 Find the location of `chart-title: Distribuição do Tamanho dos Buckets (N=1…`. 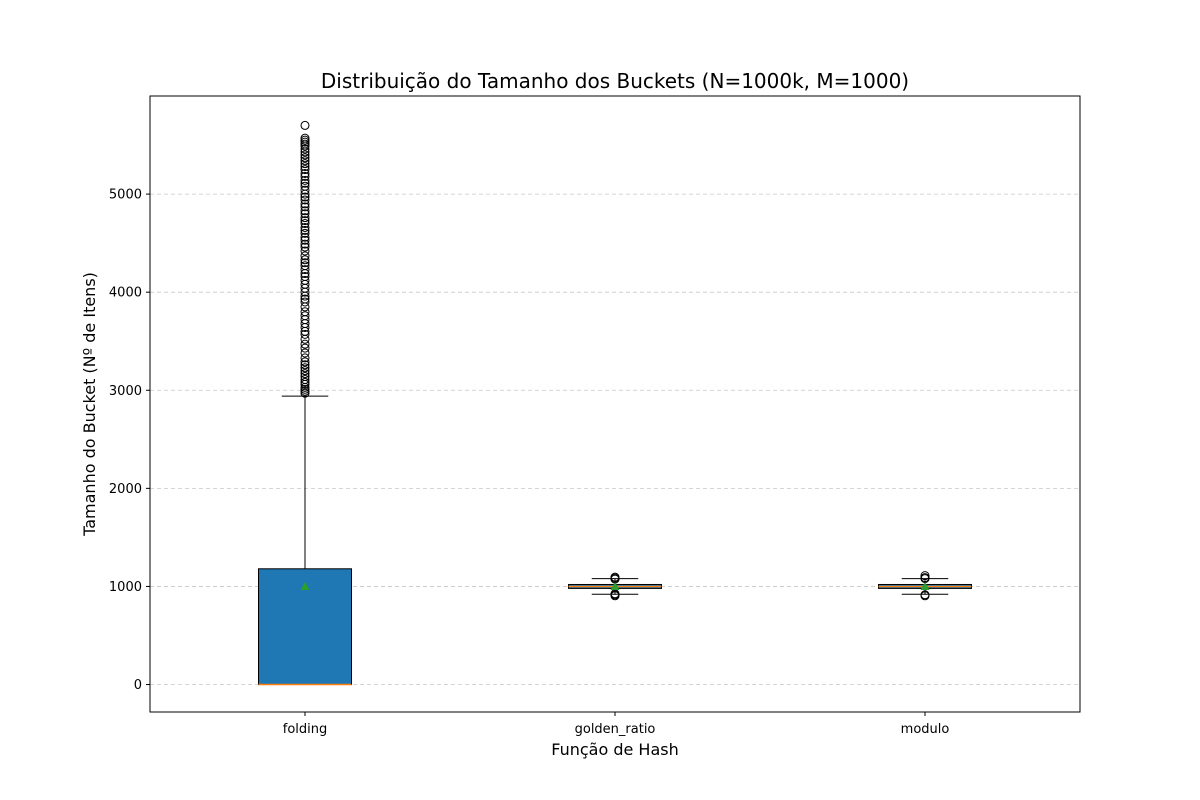

chart-title: Distribuição do Tamanho dos Buckets (N=1… is located at coordinates (615, 81).